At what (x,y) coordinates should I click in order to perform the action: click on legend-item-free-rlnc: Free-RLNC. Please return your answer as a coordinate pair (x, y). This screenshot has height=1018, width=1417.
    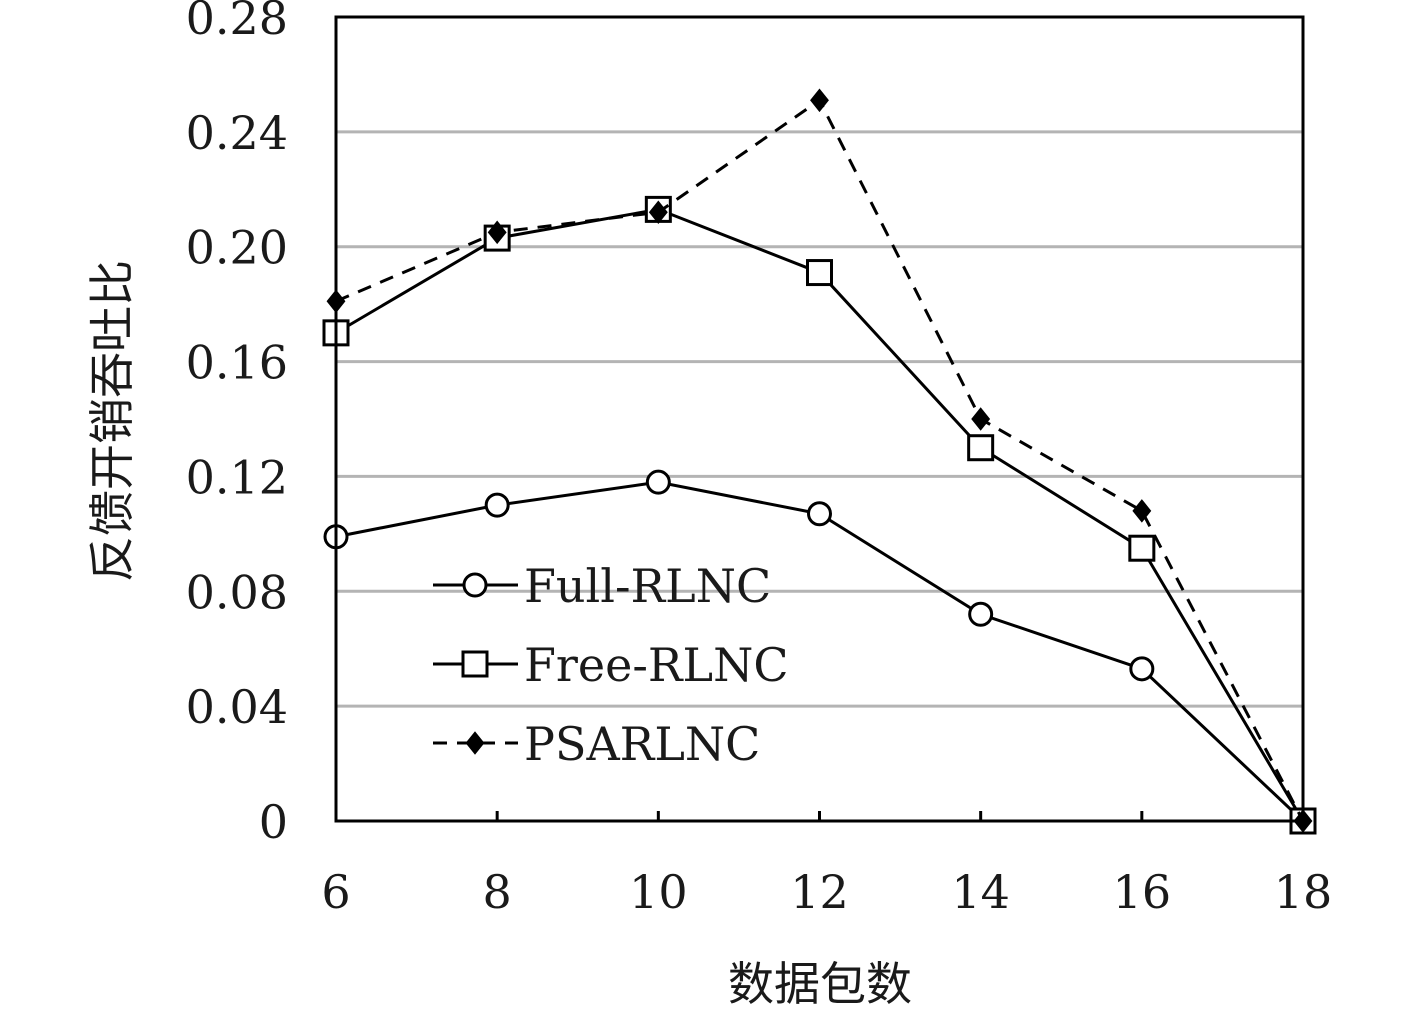
    Looking at the image, I should click on (611, 665).